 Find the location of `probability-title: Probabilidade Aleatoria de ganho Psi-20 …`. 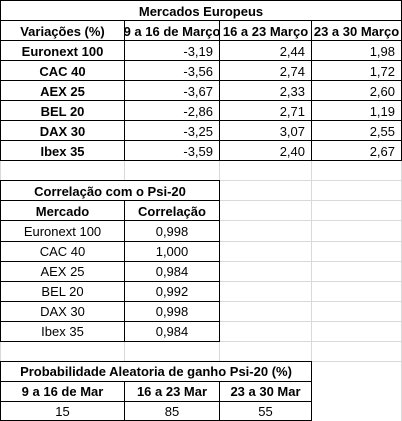

probability-title: Probabilidade Aleatoria de ganho Psi-20 … is located at coordinates (156, 371).